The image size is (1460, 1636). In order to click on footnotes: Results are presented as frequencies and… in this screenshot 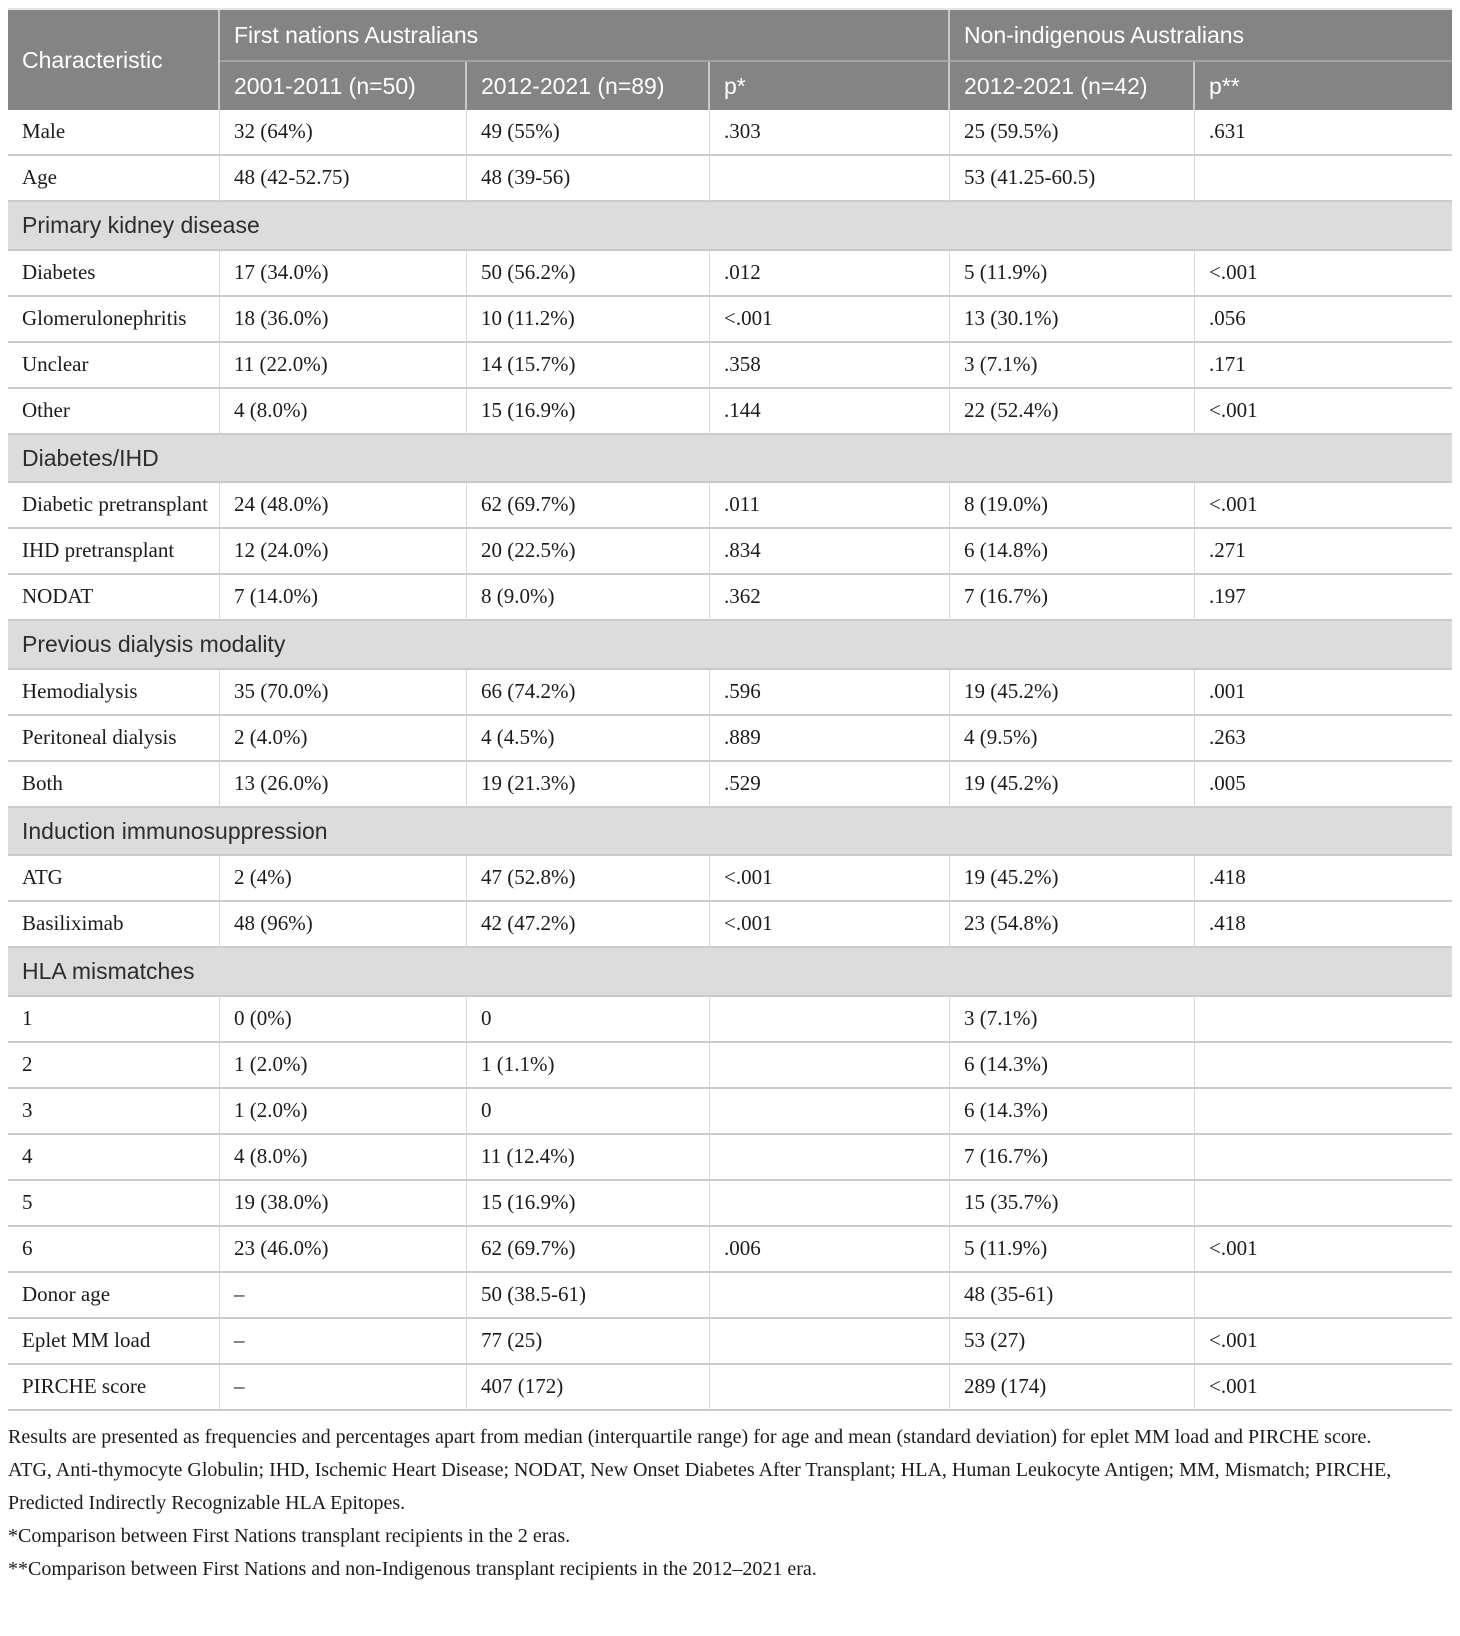, I will do `click(730, 1505)`.